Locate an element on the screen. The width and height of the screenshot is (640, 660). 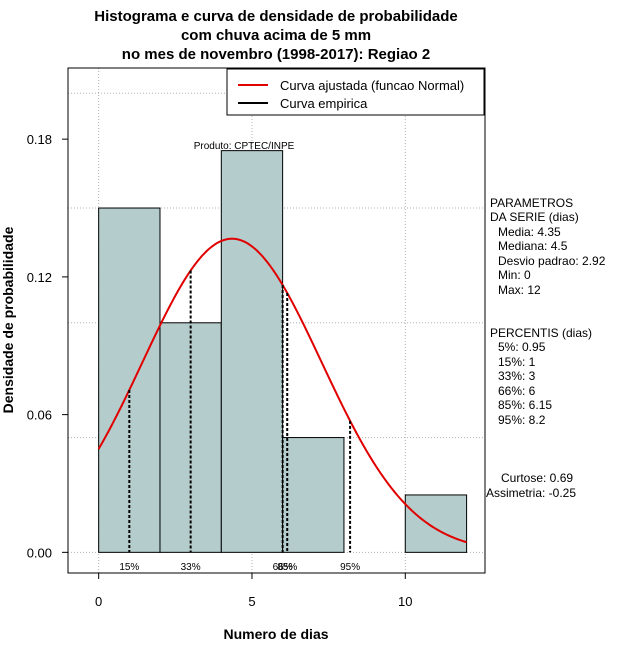
param-min: Min: 0 is located at coordinates (514, 275).